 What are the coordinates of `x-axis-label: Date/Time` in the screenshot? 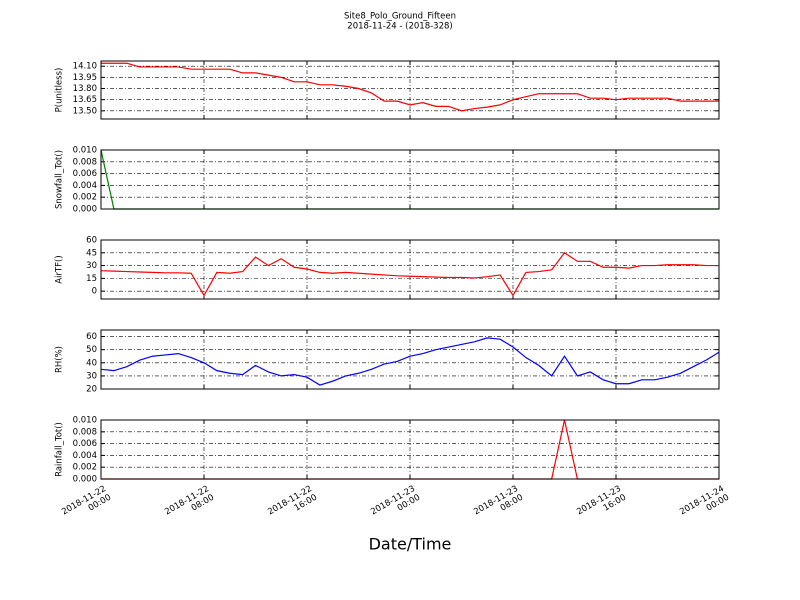 It's located at (410, 544).